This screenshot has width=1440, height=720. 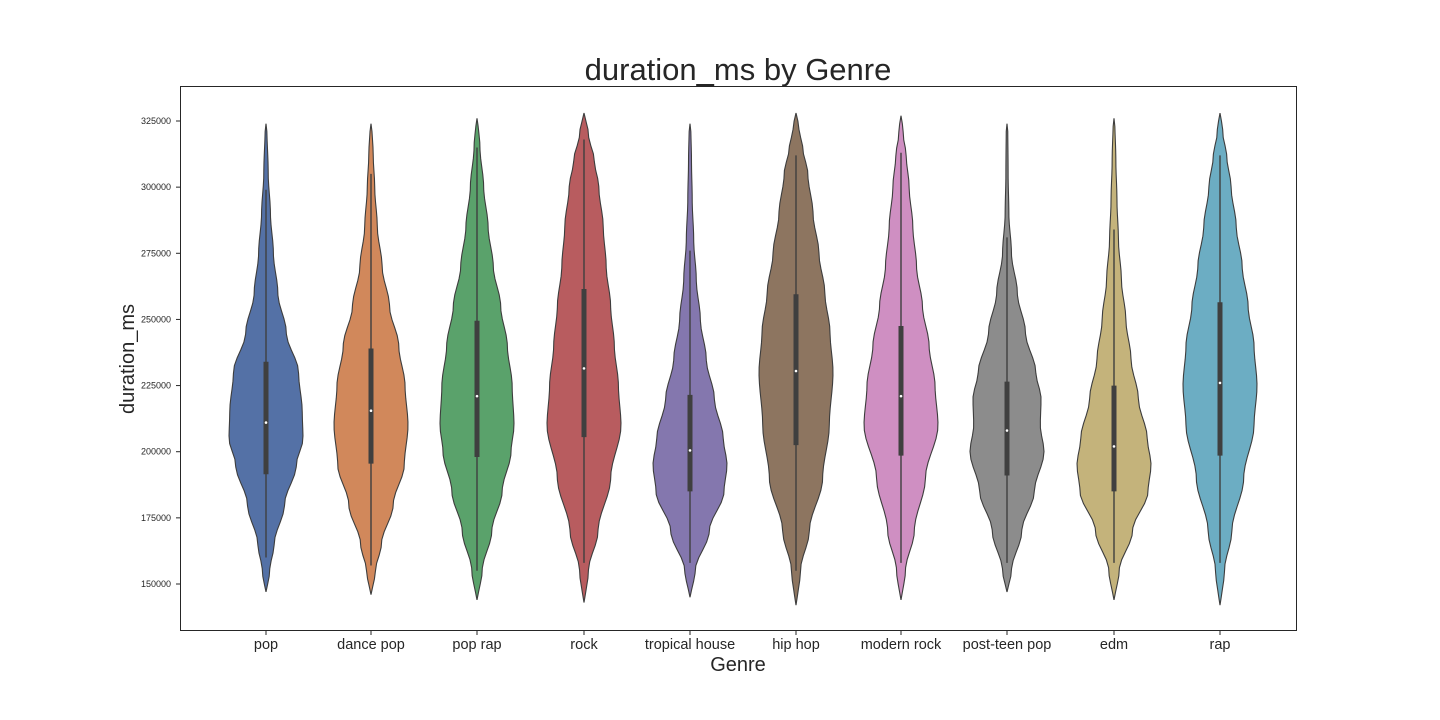 What do you see at coordinates (266, 645) in the screenshot?
I see `x-tick-label: pop` at bounding box center [266, 645].